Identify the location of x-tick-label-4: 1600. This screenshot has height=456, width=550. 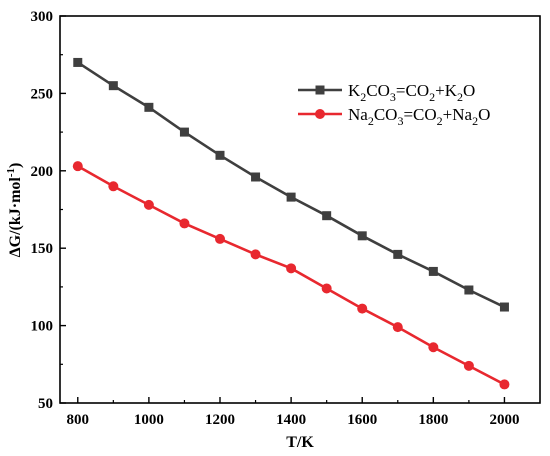
(362, 420).